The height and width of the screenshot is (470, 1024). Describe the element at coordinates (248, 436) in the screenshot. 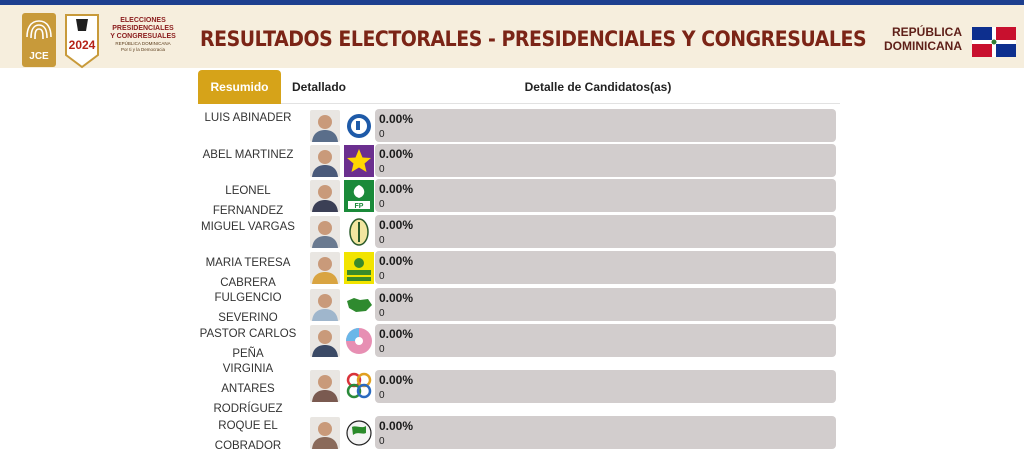

I see `candidate-name: ROQUE EL COBRADOR` at that location.